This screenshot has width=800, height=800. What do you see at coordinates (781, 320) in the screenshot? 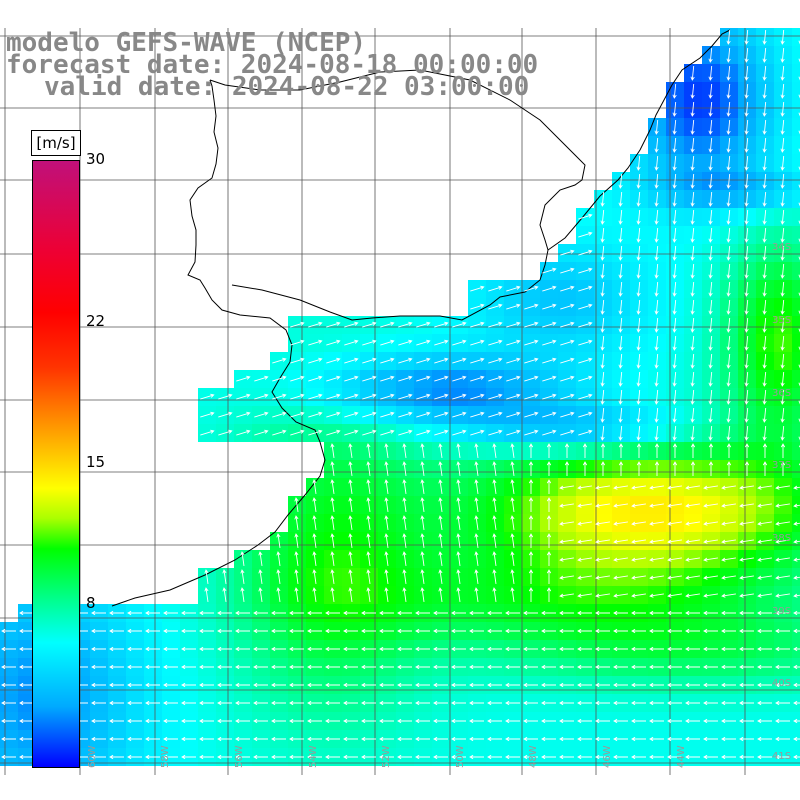
I see `latitude-label: 35S` at bounding box center [781, 320].